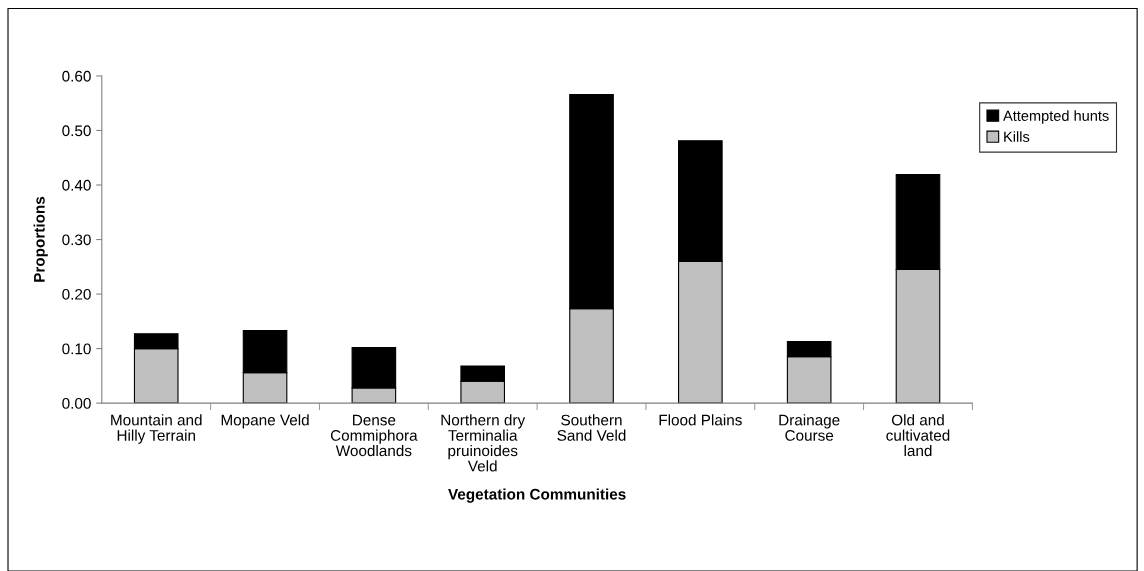 The width and height of the screenshot is (1144, 571). What do you see at coordinates (1017, 136) in the screenshot?
I see `legend-label: Kills` at bounding box center [1017, 136].